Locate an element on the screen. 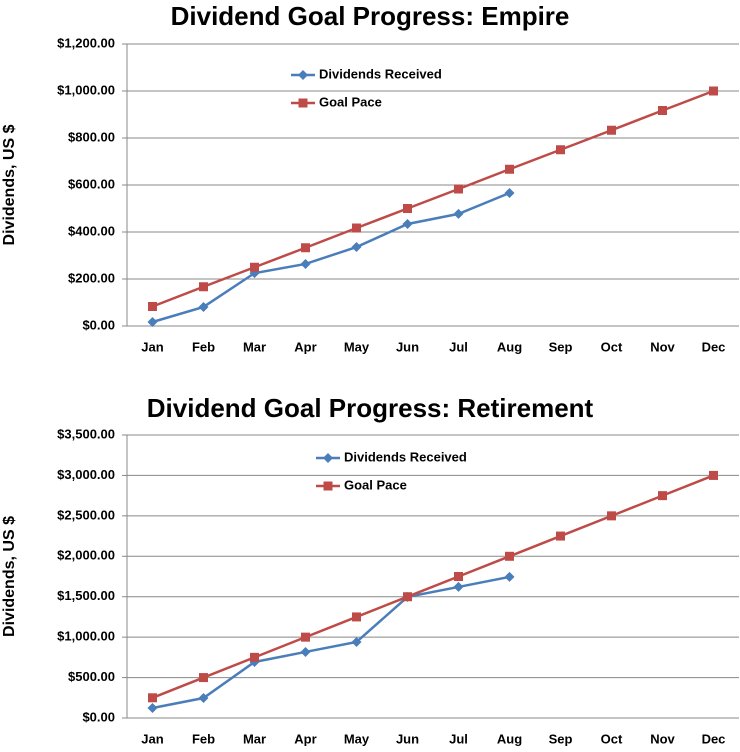 The height and width of the screenshot is (752, 740). y-tick-label: $800.00 is located at coordinates (91, 136).